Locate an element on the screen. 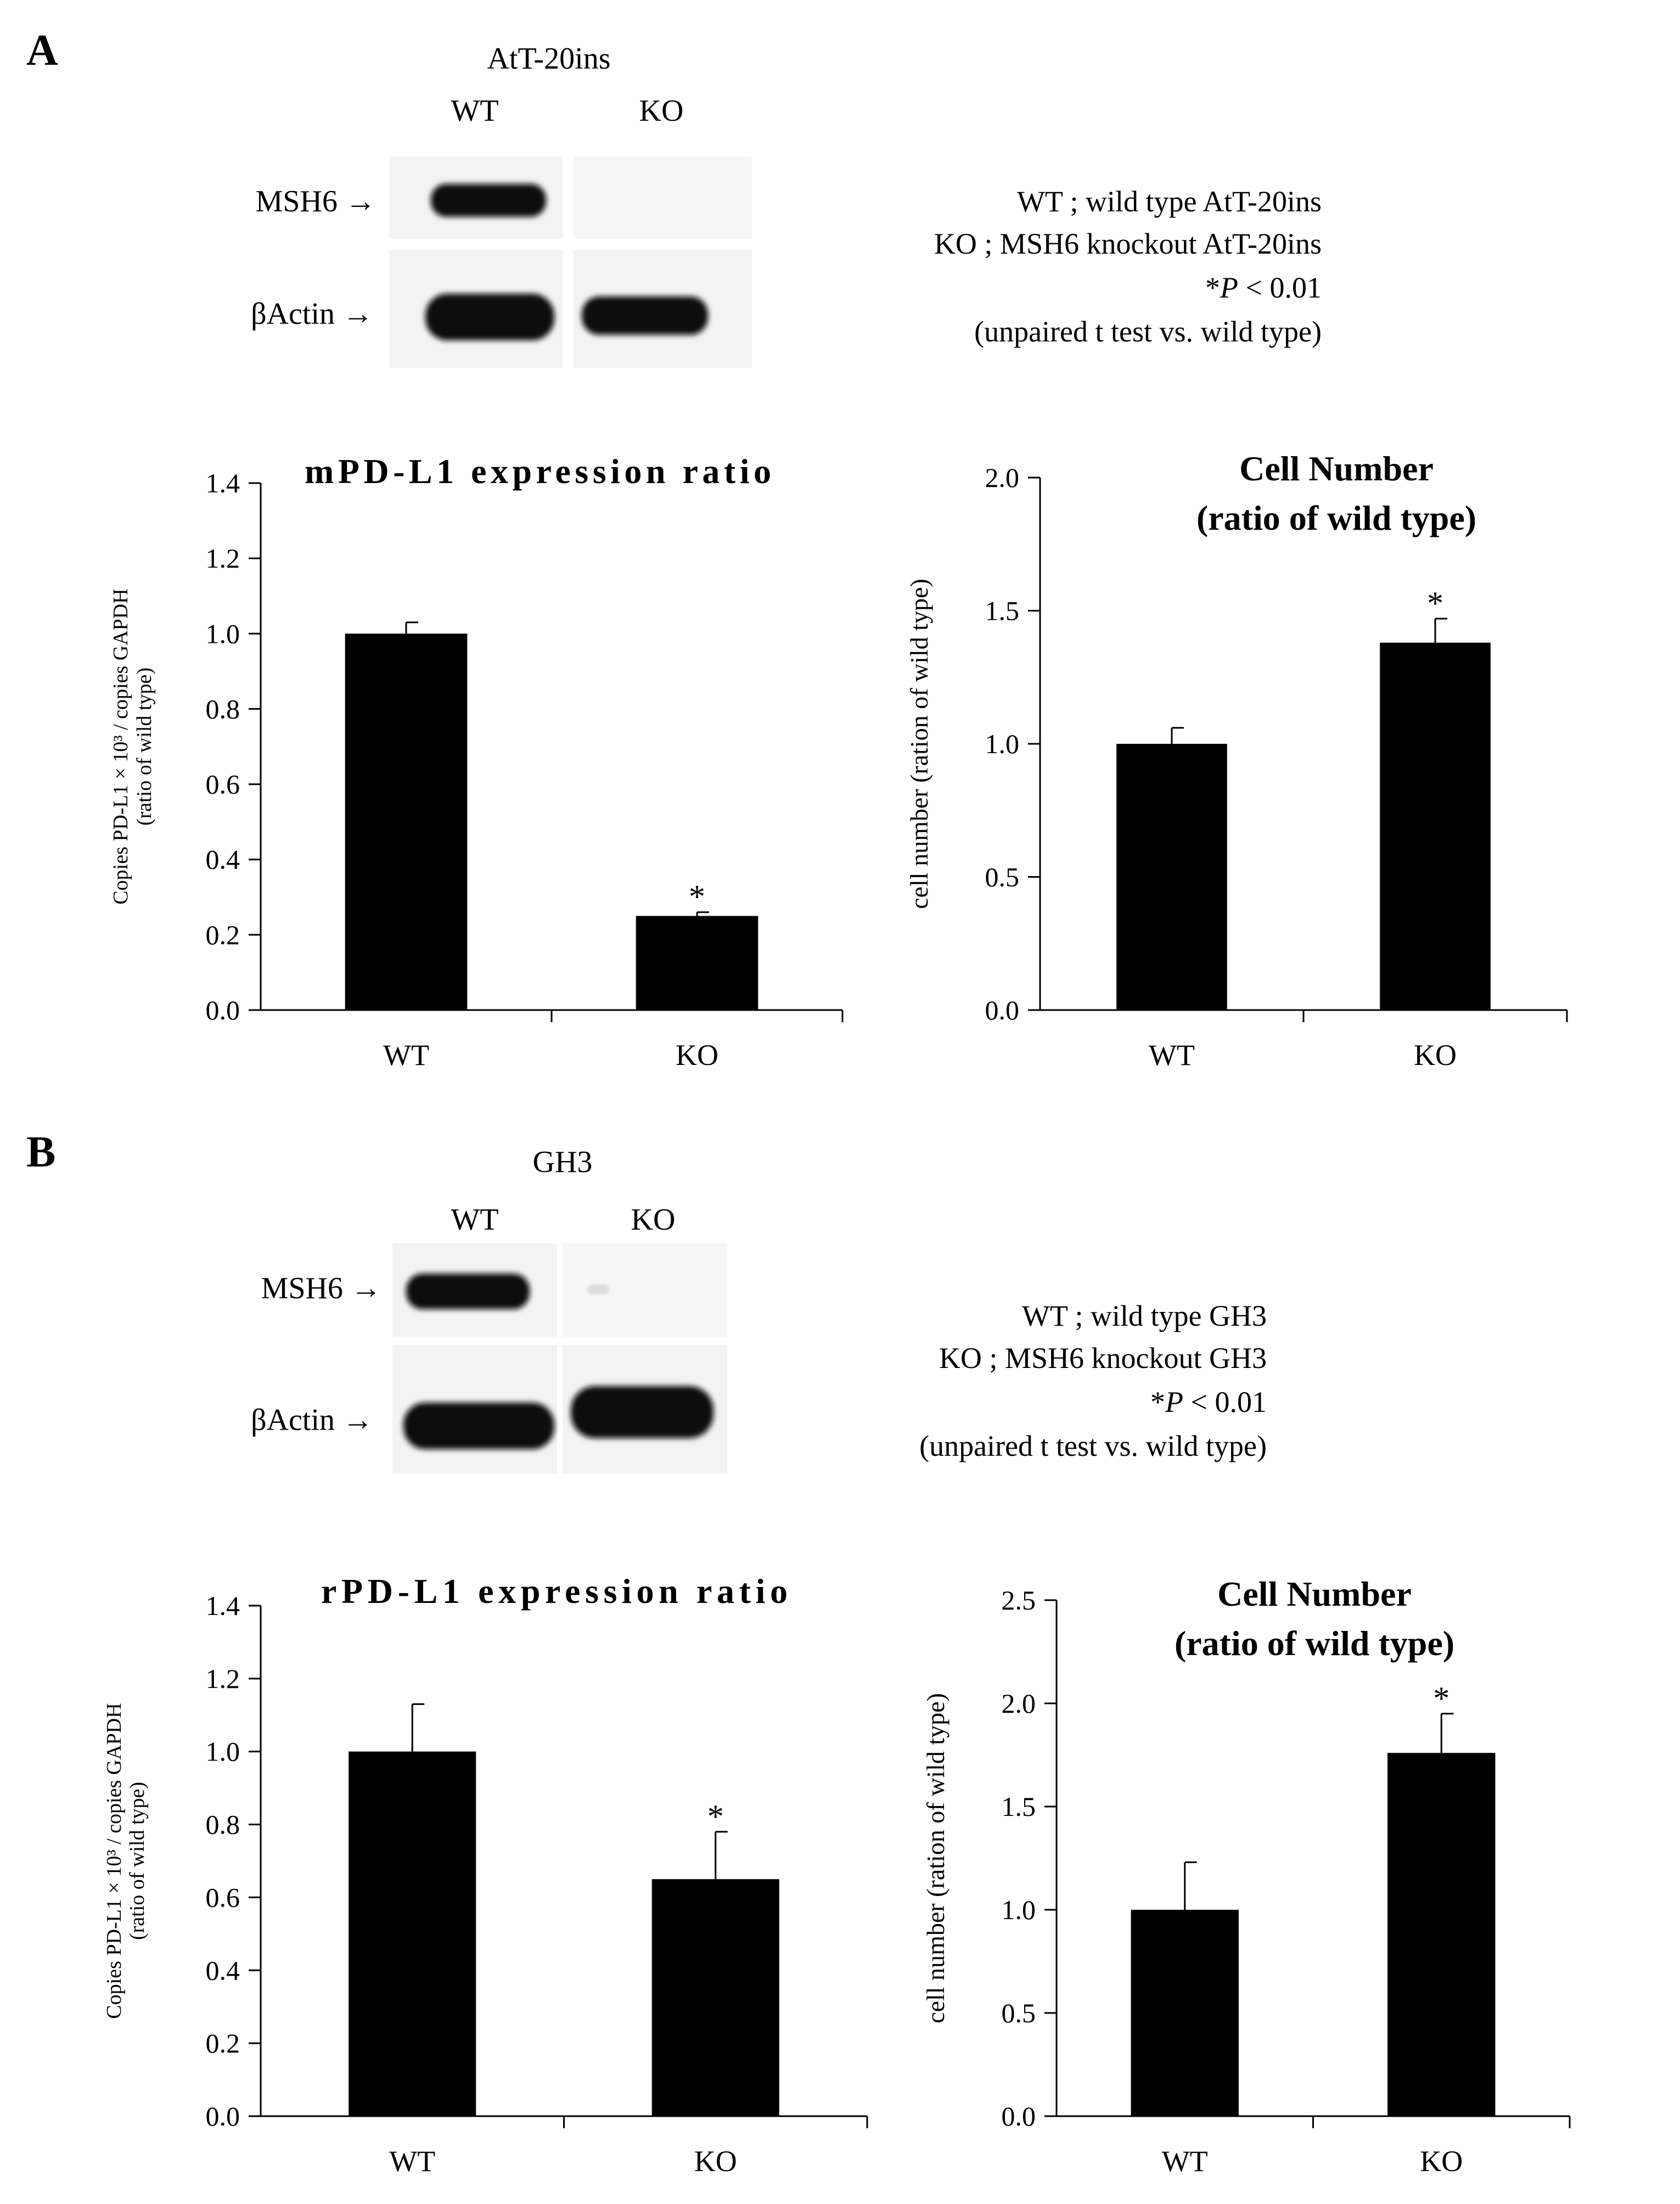  chart-a-expression-bar-ko is located at coordinates (697, 963).